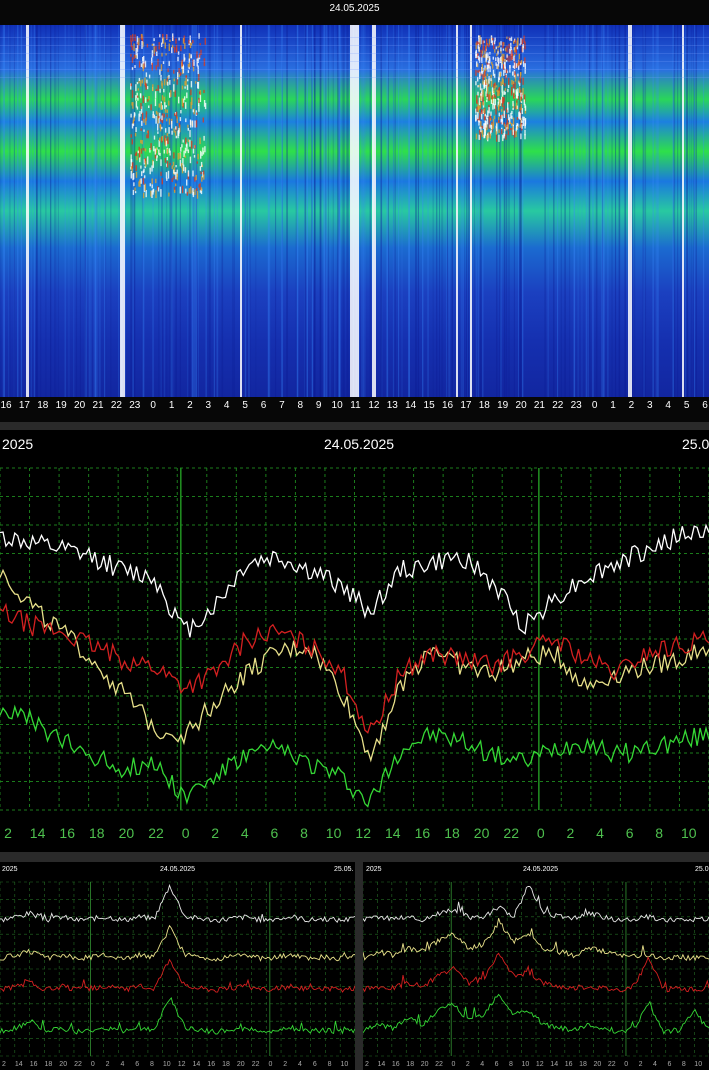 The image size is (709, 1070). What do you see at coordinates (67, 833) in the screenshot?
I see `x-tick-label: 16` at bounding box center [67, 833].